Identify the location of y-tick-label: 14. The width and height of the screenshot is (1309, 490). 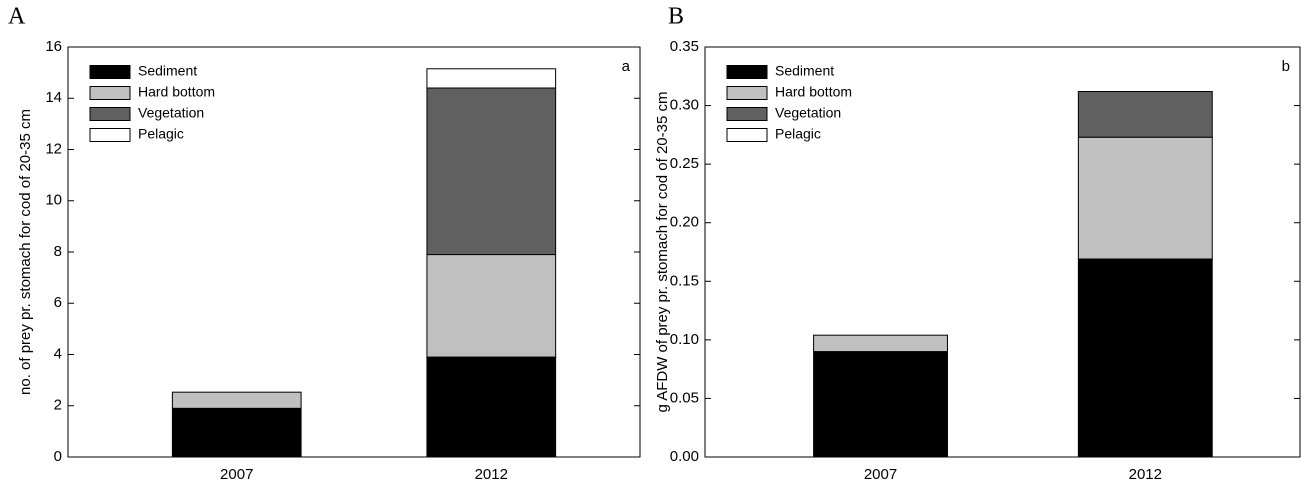
(53, 97).